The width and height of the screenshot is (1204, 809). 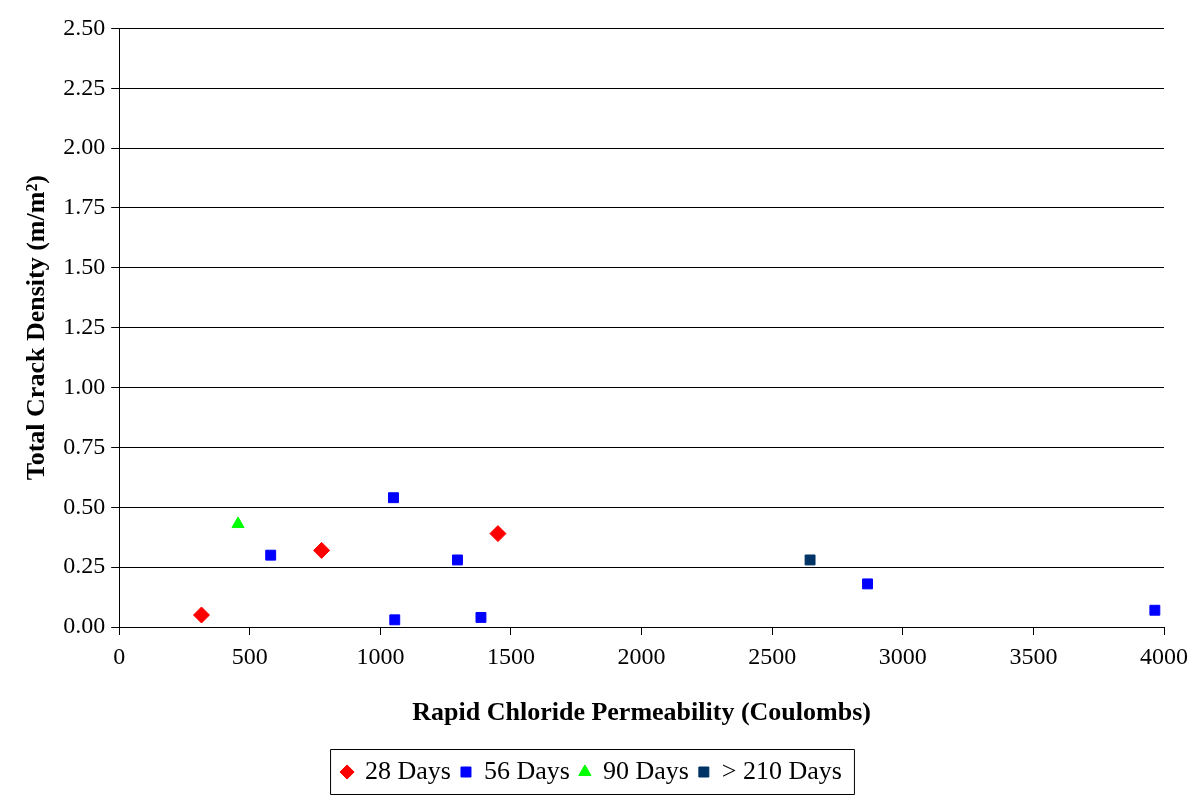 What do you see at coordinates (84, 505) in the screenshot?
I see `y-tick-label: 0.50` at bounding box center [84, 505].